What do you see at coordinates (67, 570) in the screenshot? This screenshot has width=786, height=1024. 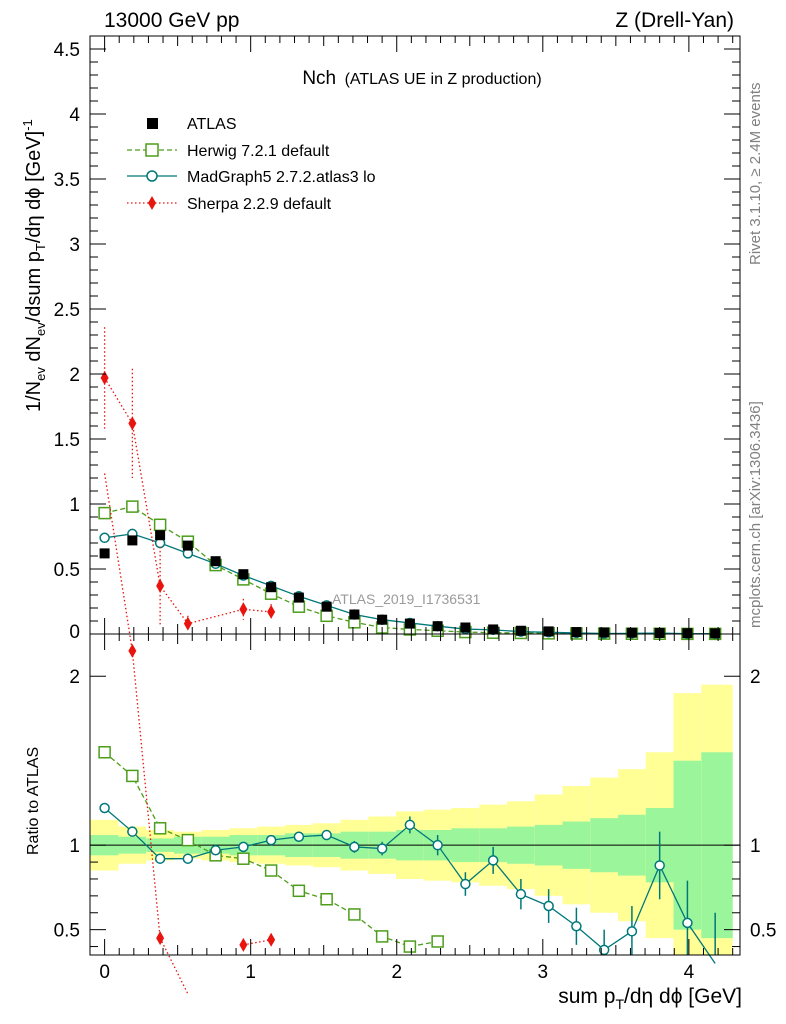 I see `y-tick-label: 0.5` at bounding box center [67, 570].